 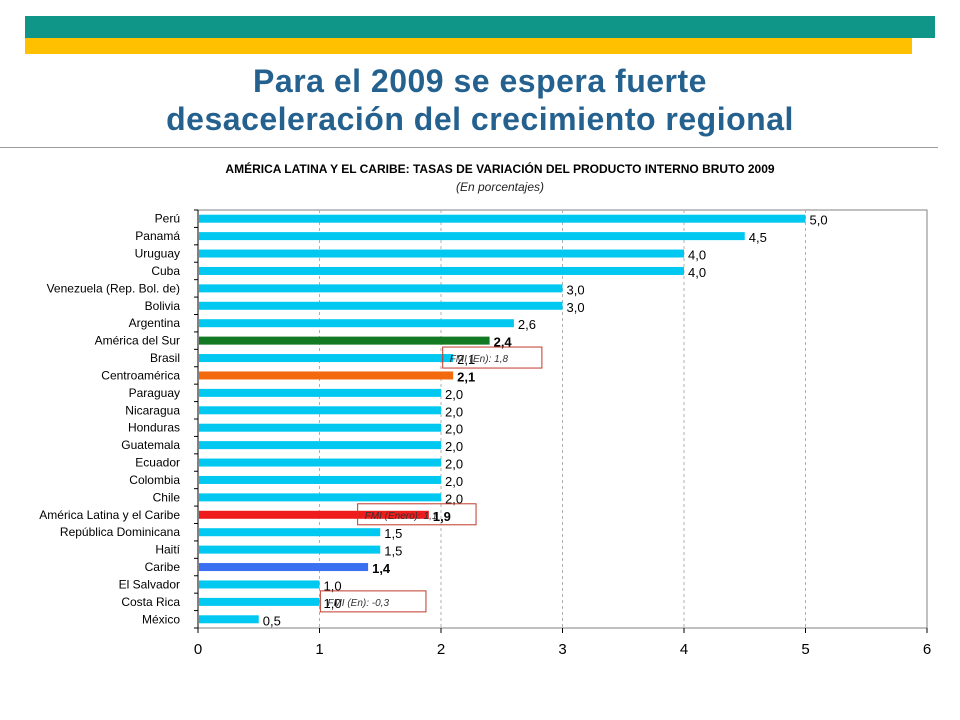 I want to click on title-divider, so click(x=469, y=147).